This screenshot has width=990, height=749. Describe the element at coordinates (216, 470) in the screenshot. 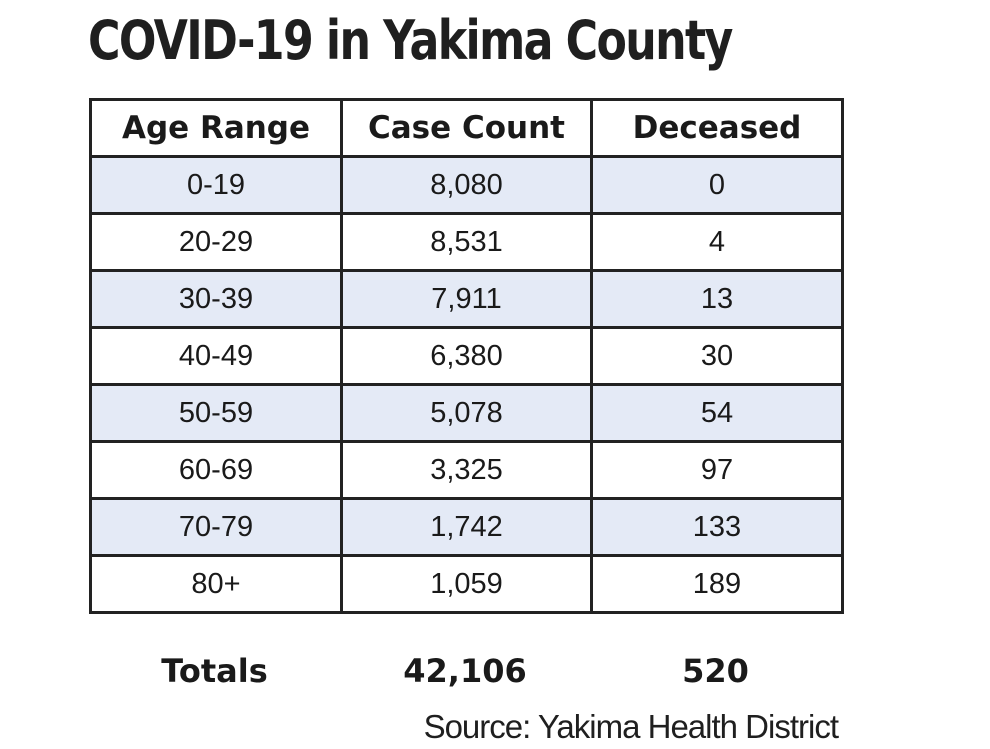

I see `age-range-cell: 60-69` at that location.